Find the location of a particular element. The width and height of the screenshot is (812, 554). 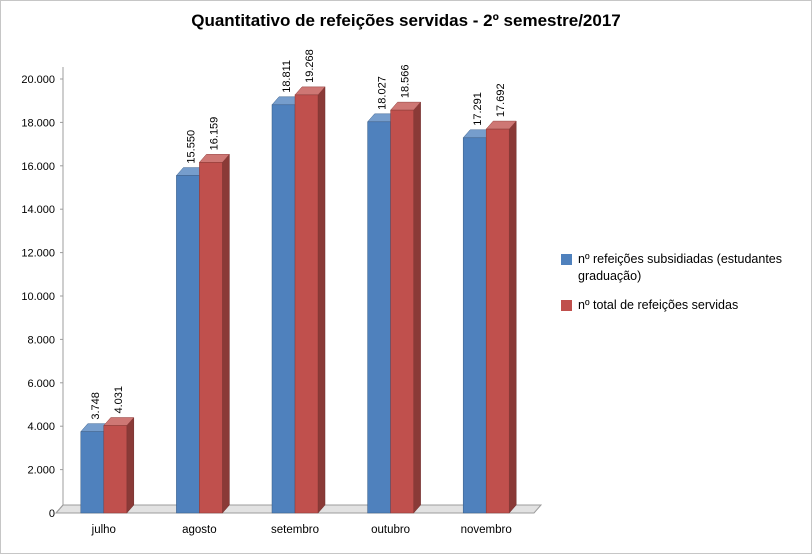

bar-0-julho is located at coordinates (92, 472).